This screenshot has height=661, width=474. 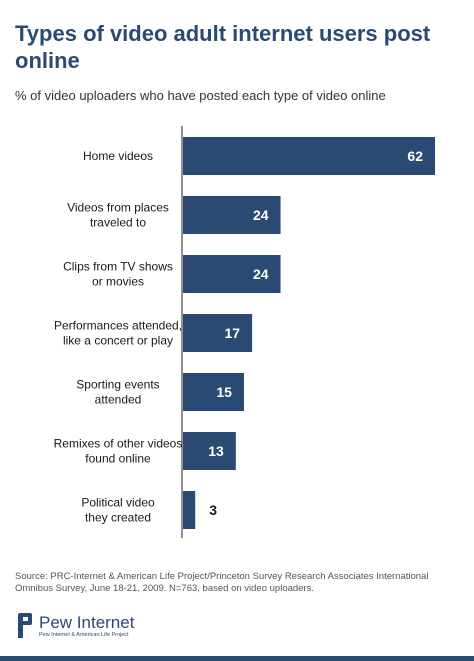 What do you see at coordinates (87, 622) in the screenshot?
I see `logo-name: Pew Internet` at bounding box center [87, 622].